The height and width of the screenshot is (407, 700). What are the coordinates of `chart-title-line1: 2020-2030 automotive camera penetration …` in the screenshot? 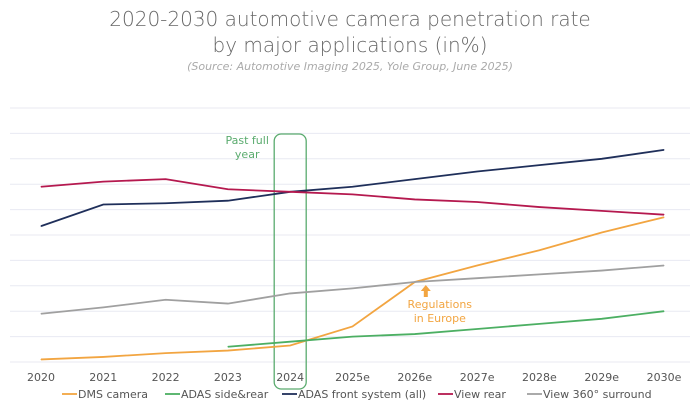 It's located at (350, 19).